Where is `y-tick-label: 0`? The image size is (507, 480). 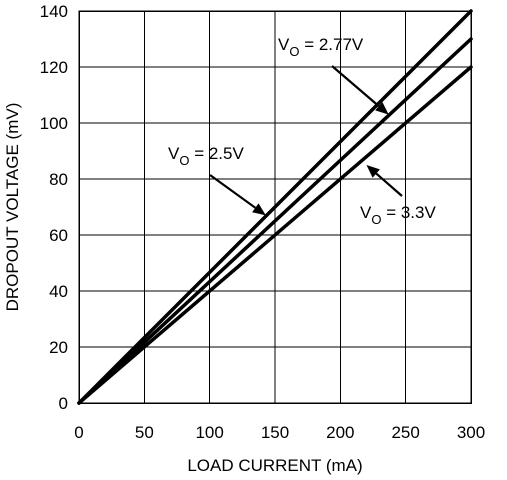 y-tick-label: 0 is located at coordinates (63, 403).